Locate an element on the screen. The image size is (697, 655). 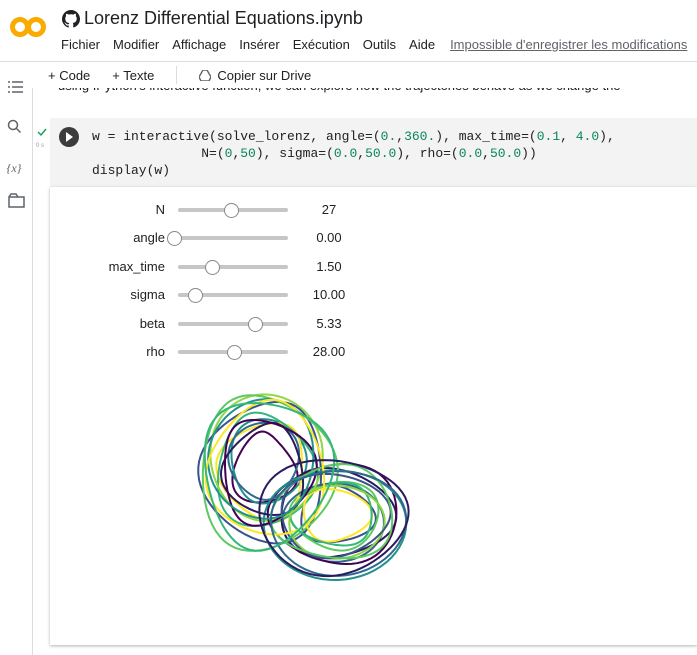
lorenz-plot is located at coordinates (303, 487).